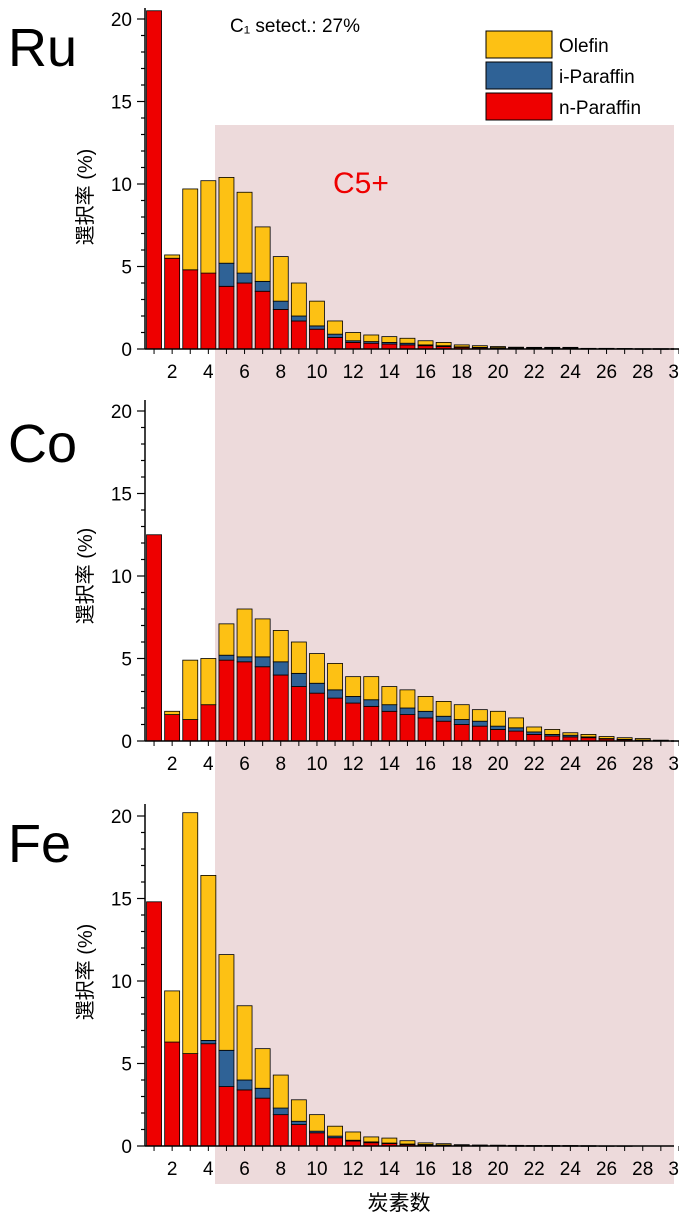 This screenshot has height=1219, width=679. I want to click on y-tick-label-co-20: 20, so click(121, 412).